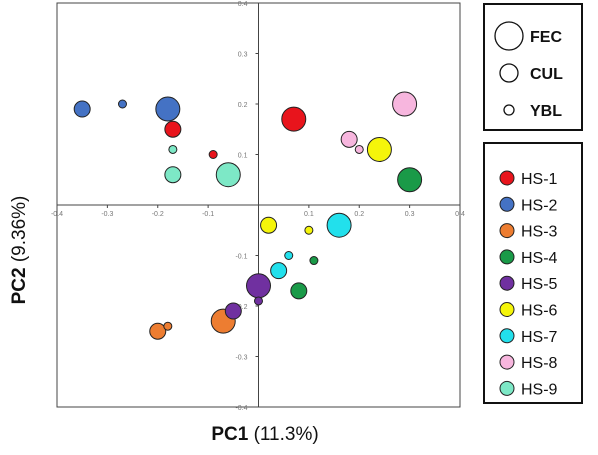  What do you see at coordinates (539, 258) in the screenshot?
I see `color-legend-label: HS-4` at bounding box center [539, 258].